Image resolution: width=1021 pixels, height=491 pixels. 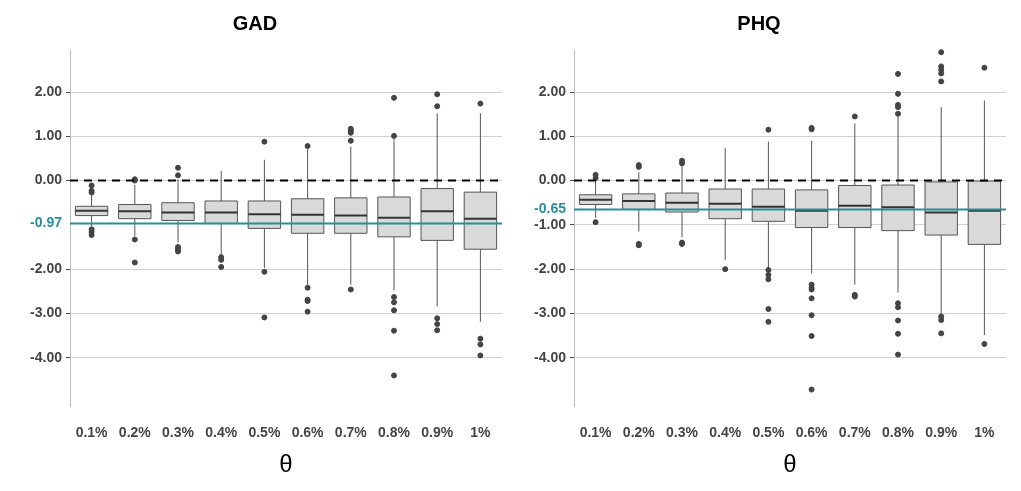 I want to click on chart-title: GAD, so click(x=255, y=22).